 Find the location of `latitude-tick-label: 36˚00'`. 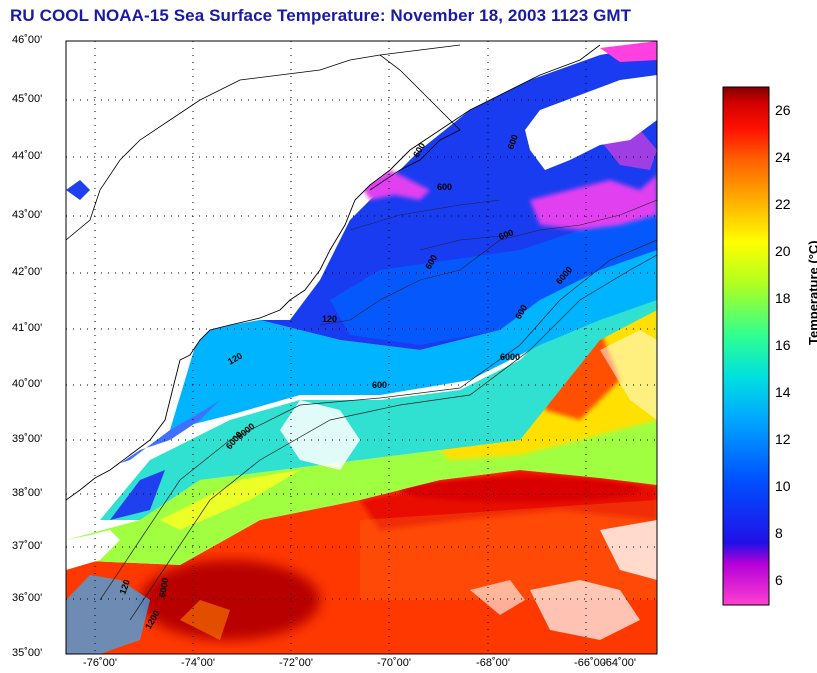

latitude-tick-label: 36˚00' is located at coordinates (27, 598).